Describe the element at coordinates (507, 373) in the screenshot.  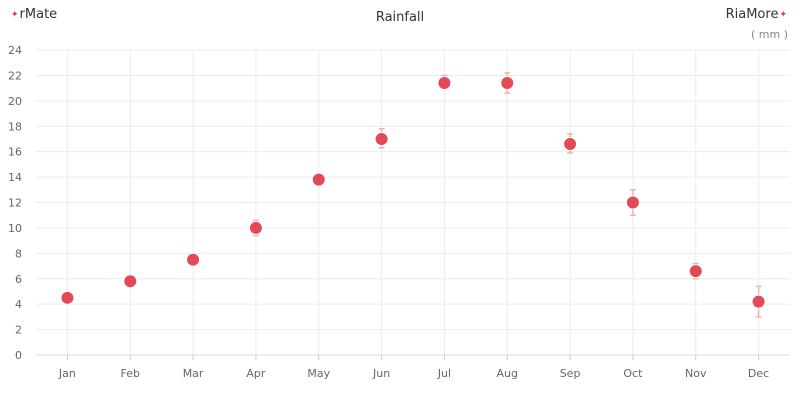
I see `x-tick-label: Aug` at that location.